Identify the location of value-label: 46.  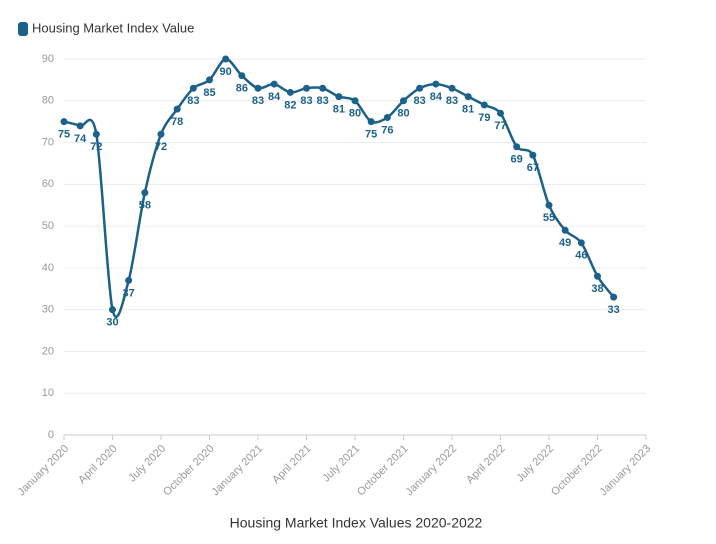
(581, 256).